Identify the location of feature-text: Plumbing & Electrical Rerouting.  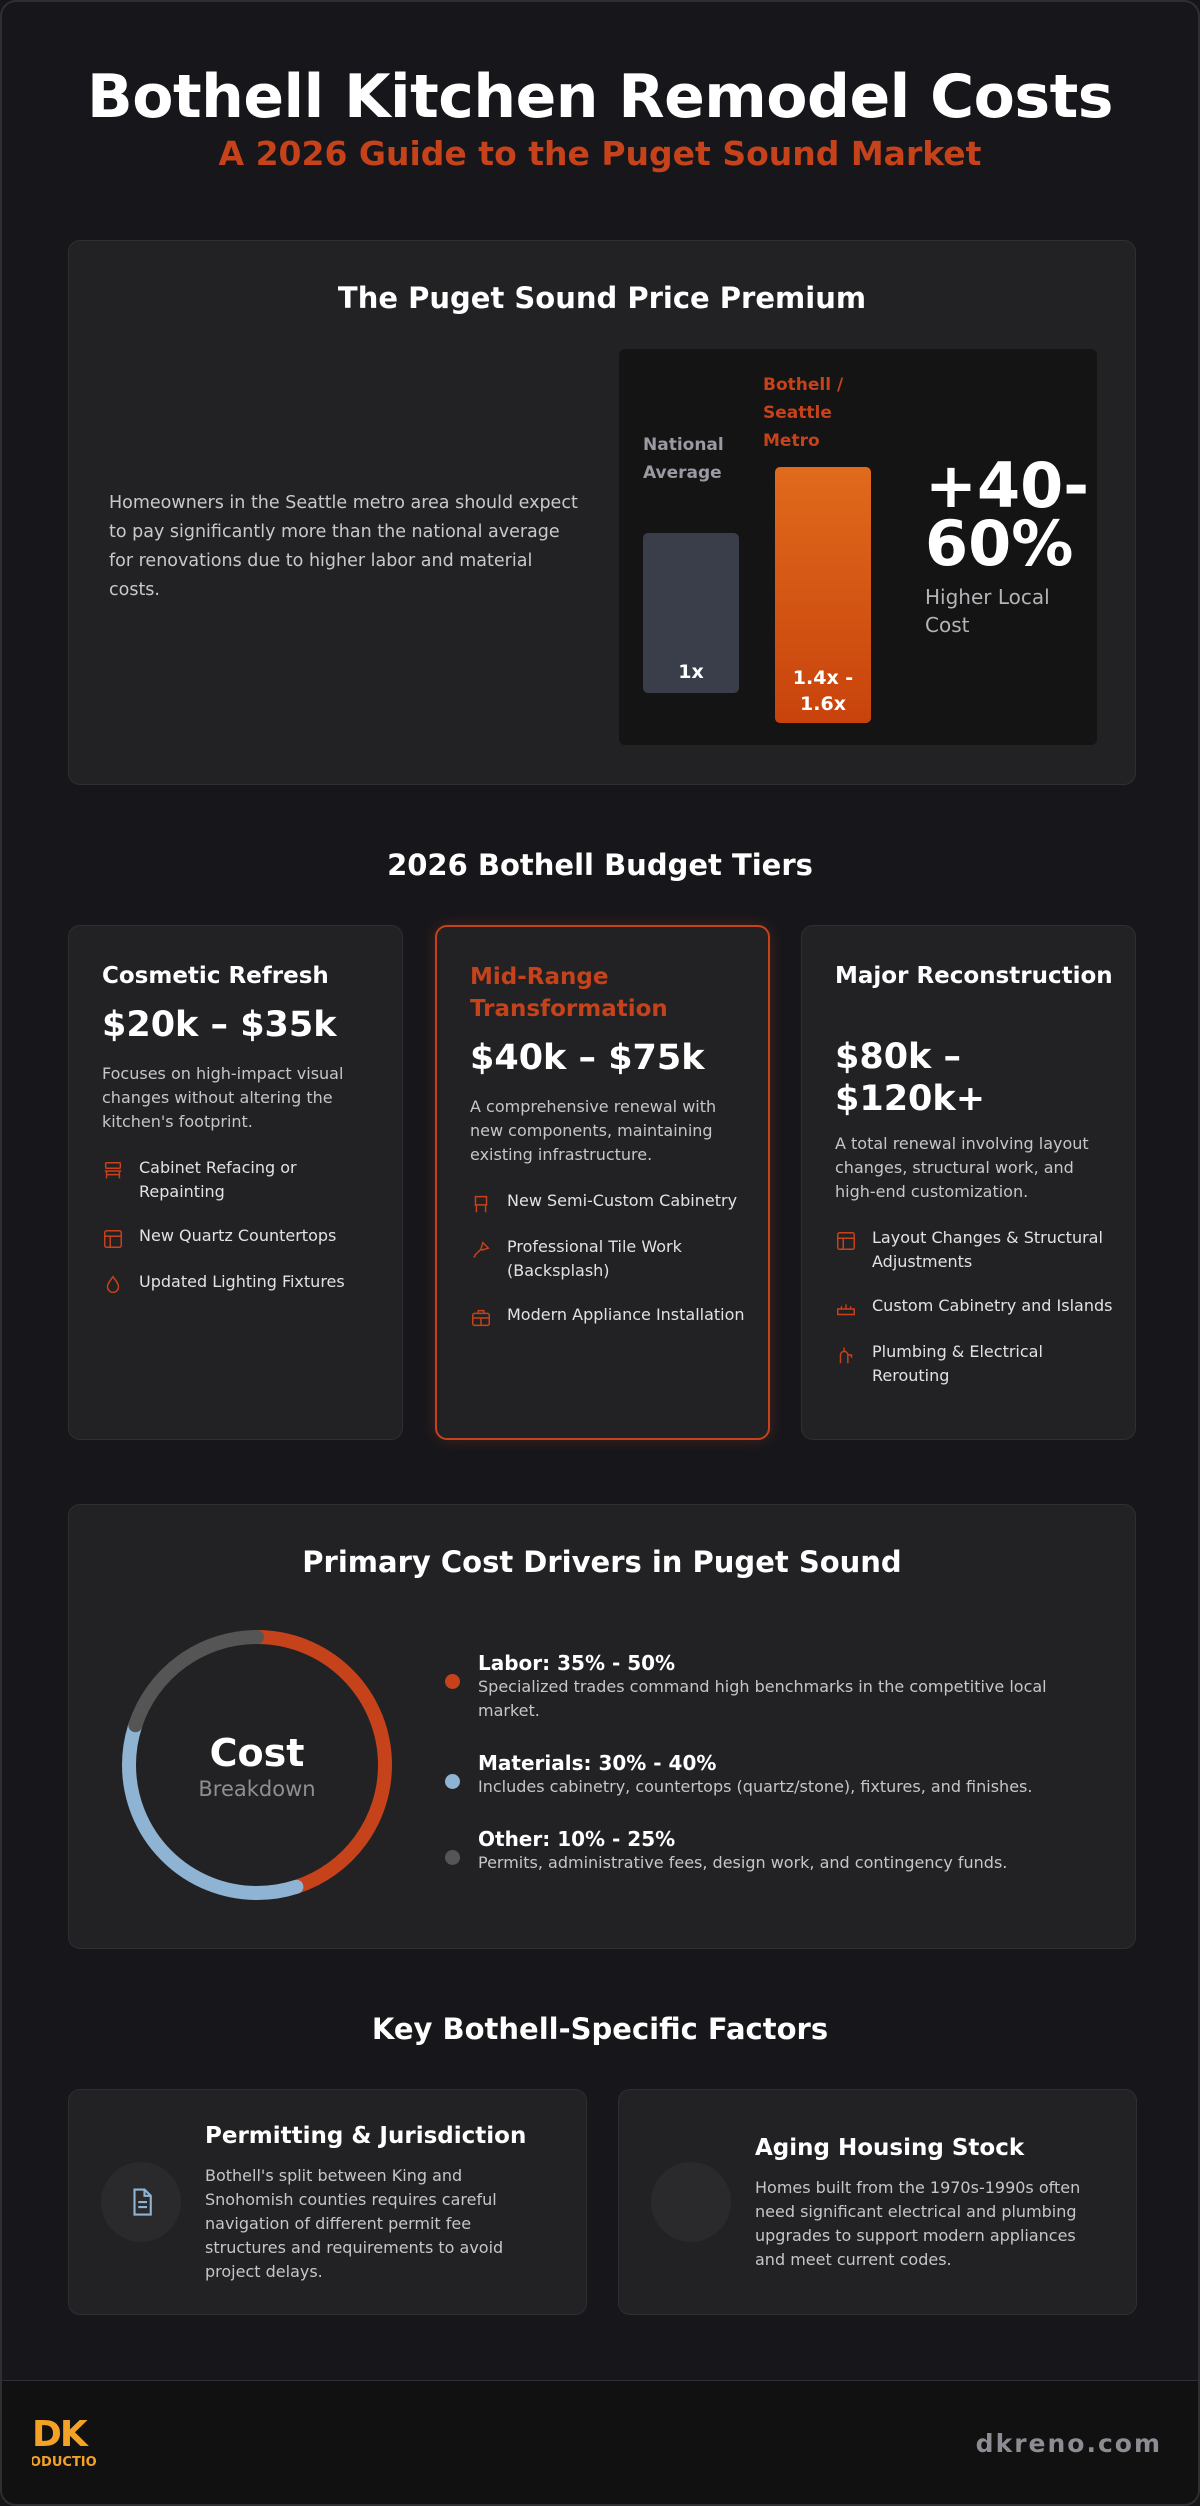
(957, 1363).